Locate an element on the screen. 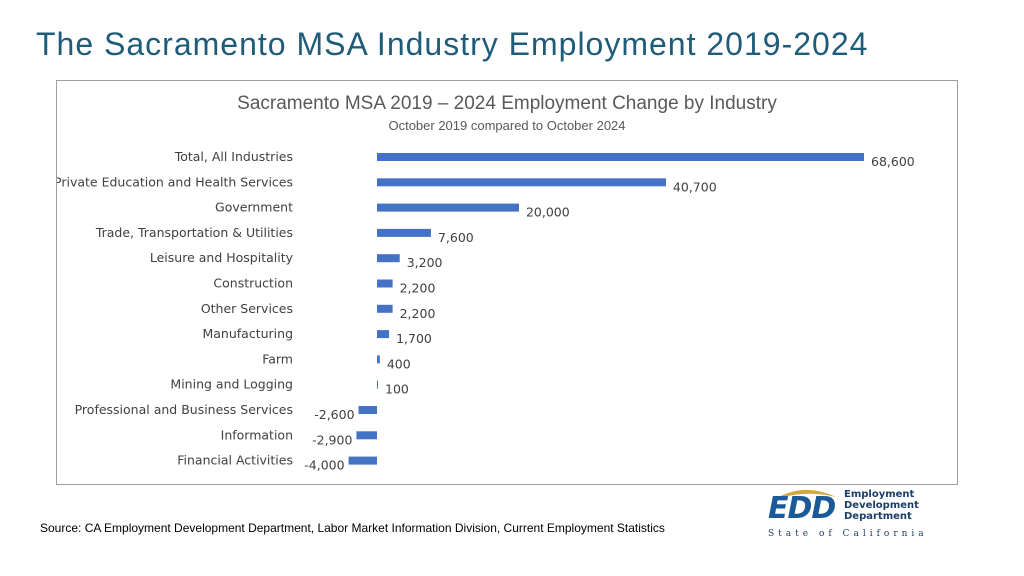  chart-subtitle: October 2019 compared to October 2024 is located at coordinates (507, 125).